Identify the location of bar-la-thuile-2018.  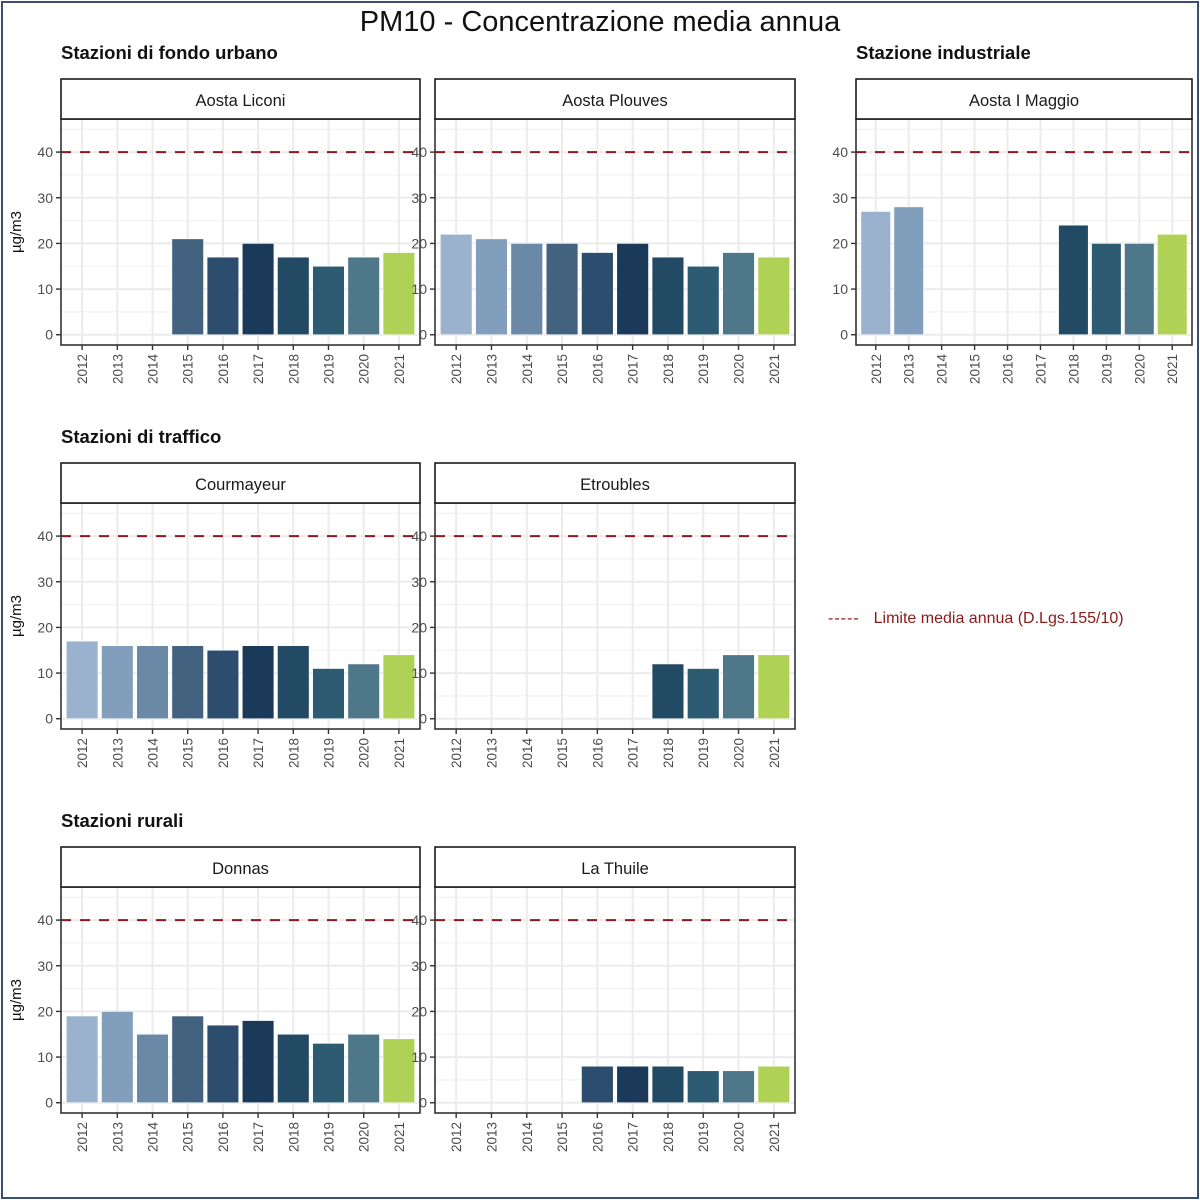
(668, 1084).